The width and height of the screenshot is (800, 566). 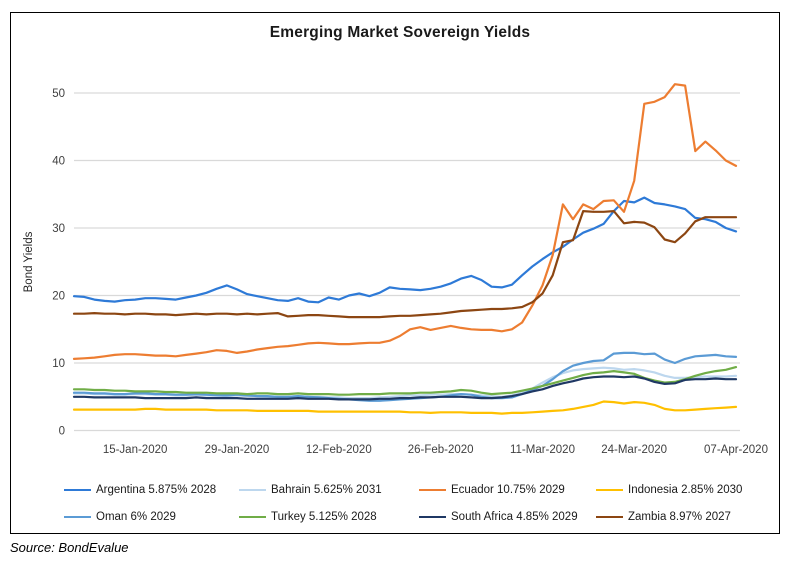 I want to click on x-tick-label: 15-Jan-2020, so click(x=135, y=450).